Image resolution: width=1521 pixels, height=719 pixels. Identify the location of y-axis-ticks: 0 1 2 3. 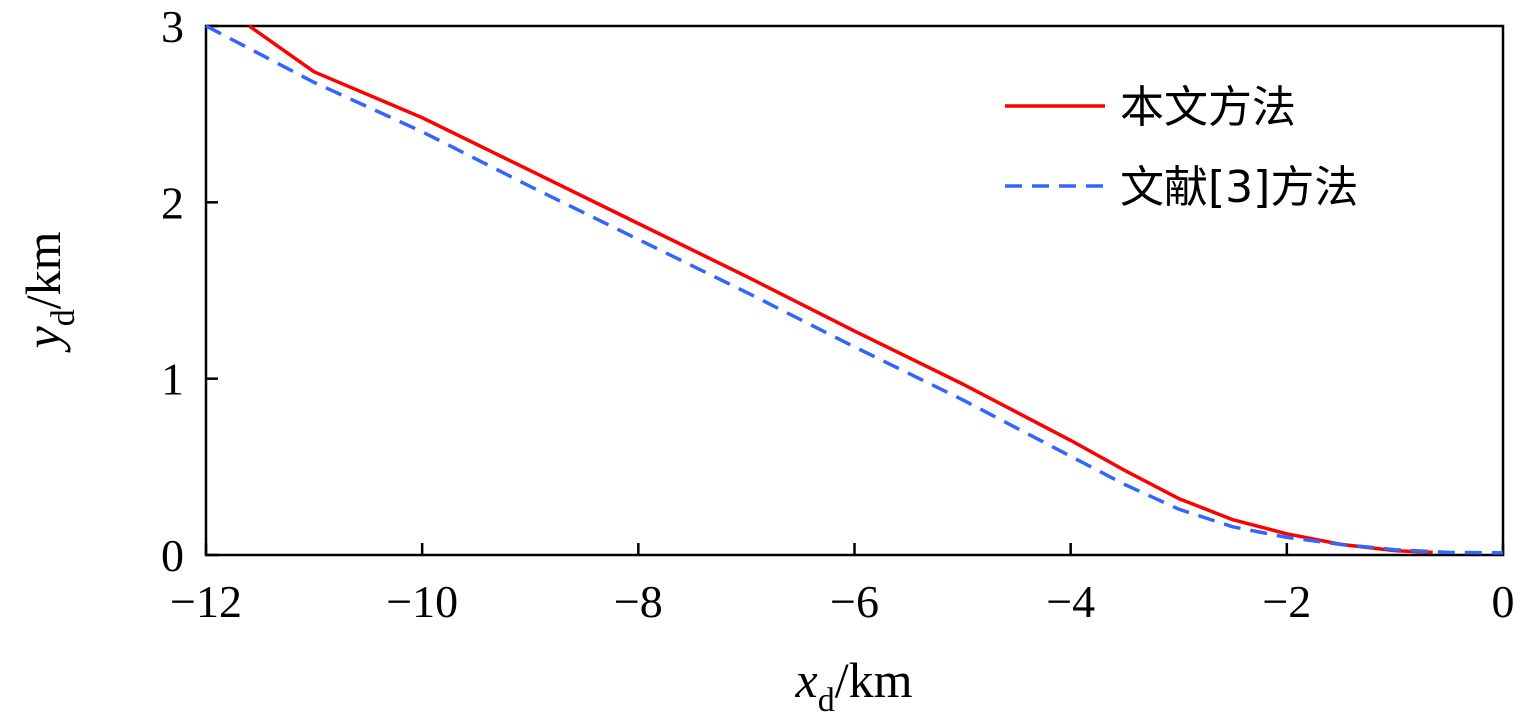
(189, 291).